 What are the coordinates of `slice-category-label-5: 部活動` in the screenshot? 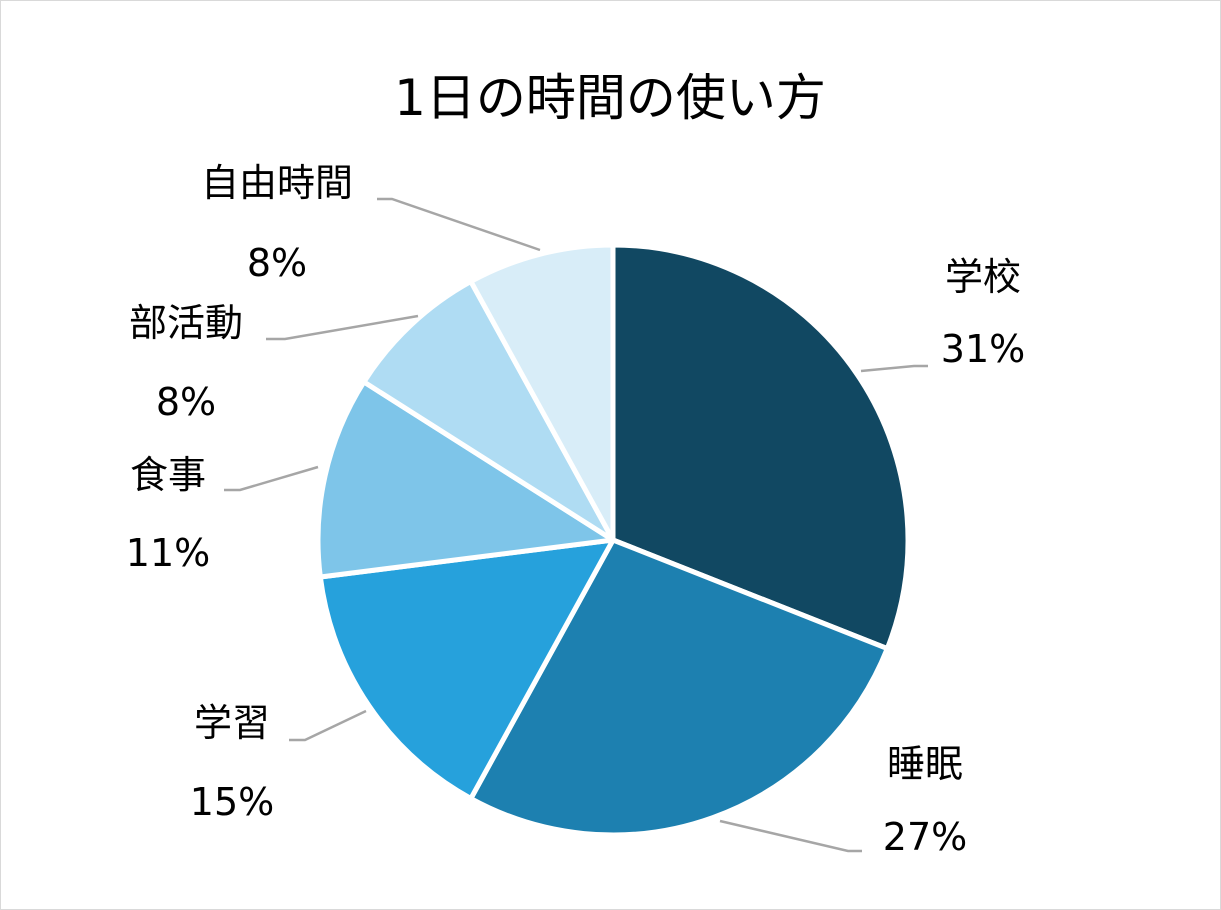 It's located at (186, 323).